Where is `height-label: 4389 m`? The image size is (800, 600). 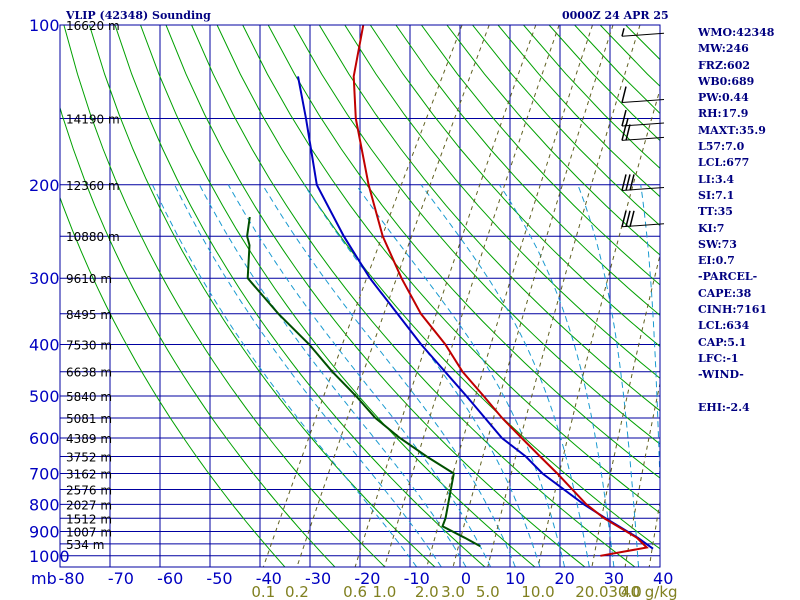
height-label: 4389 m is located at coordinates (89, 439).